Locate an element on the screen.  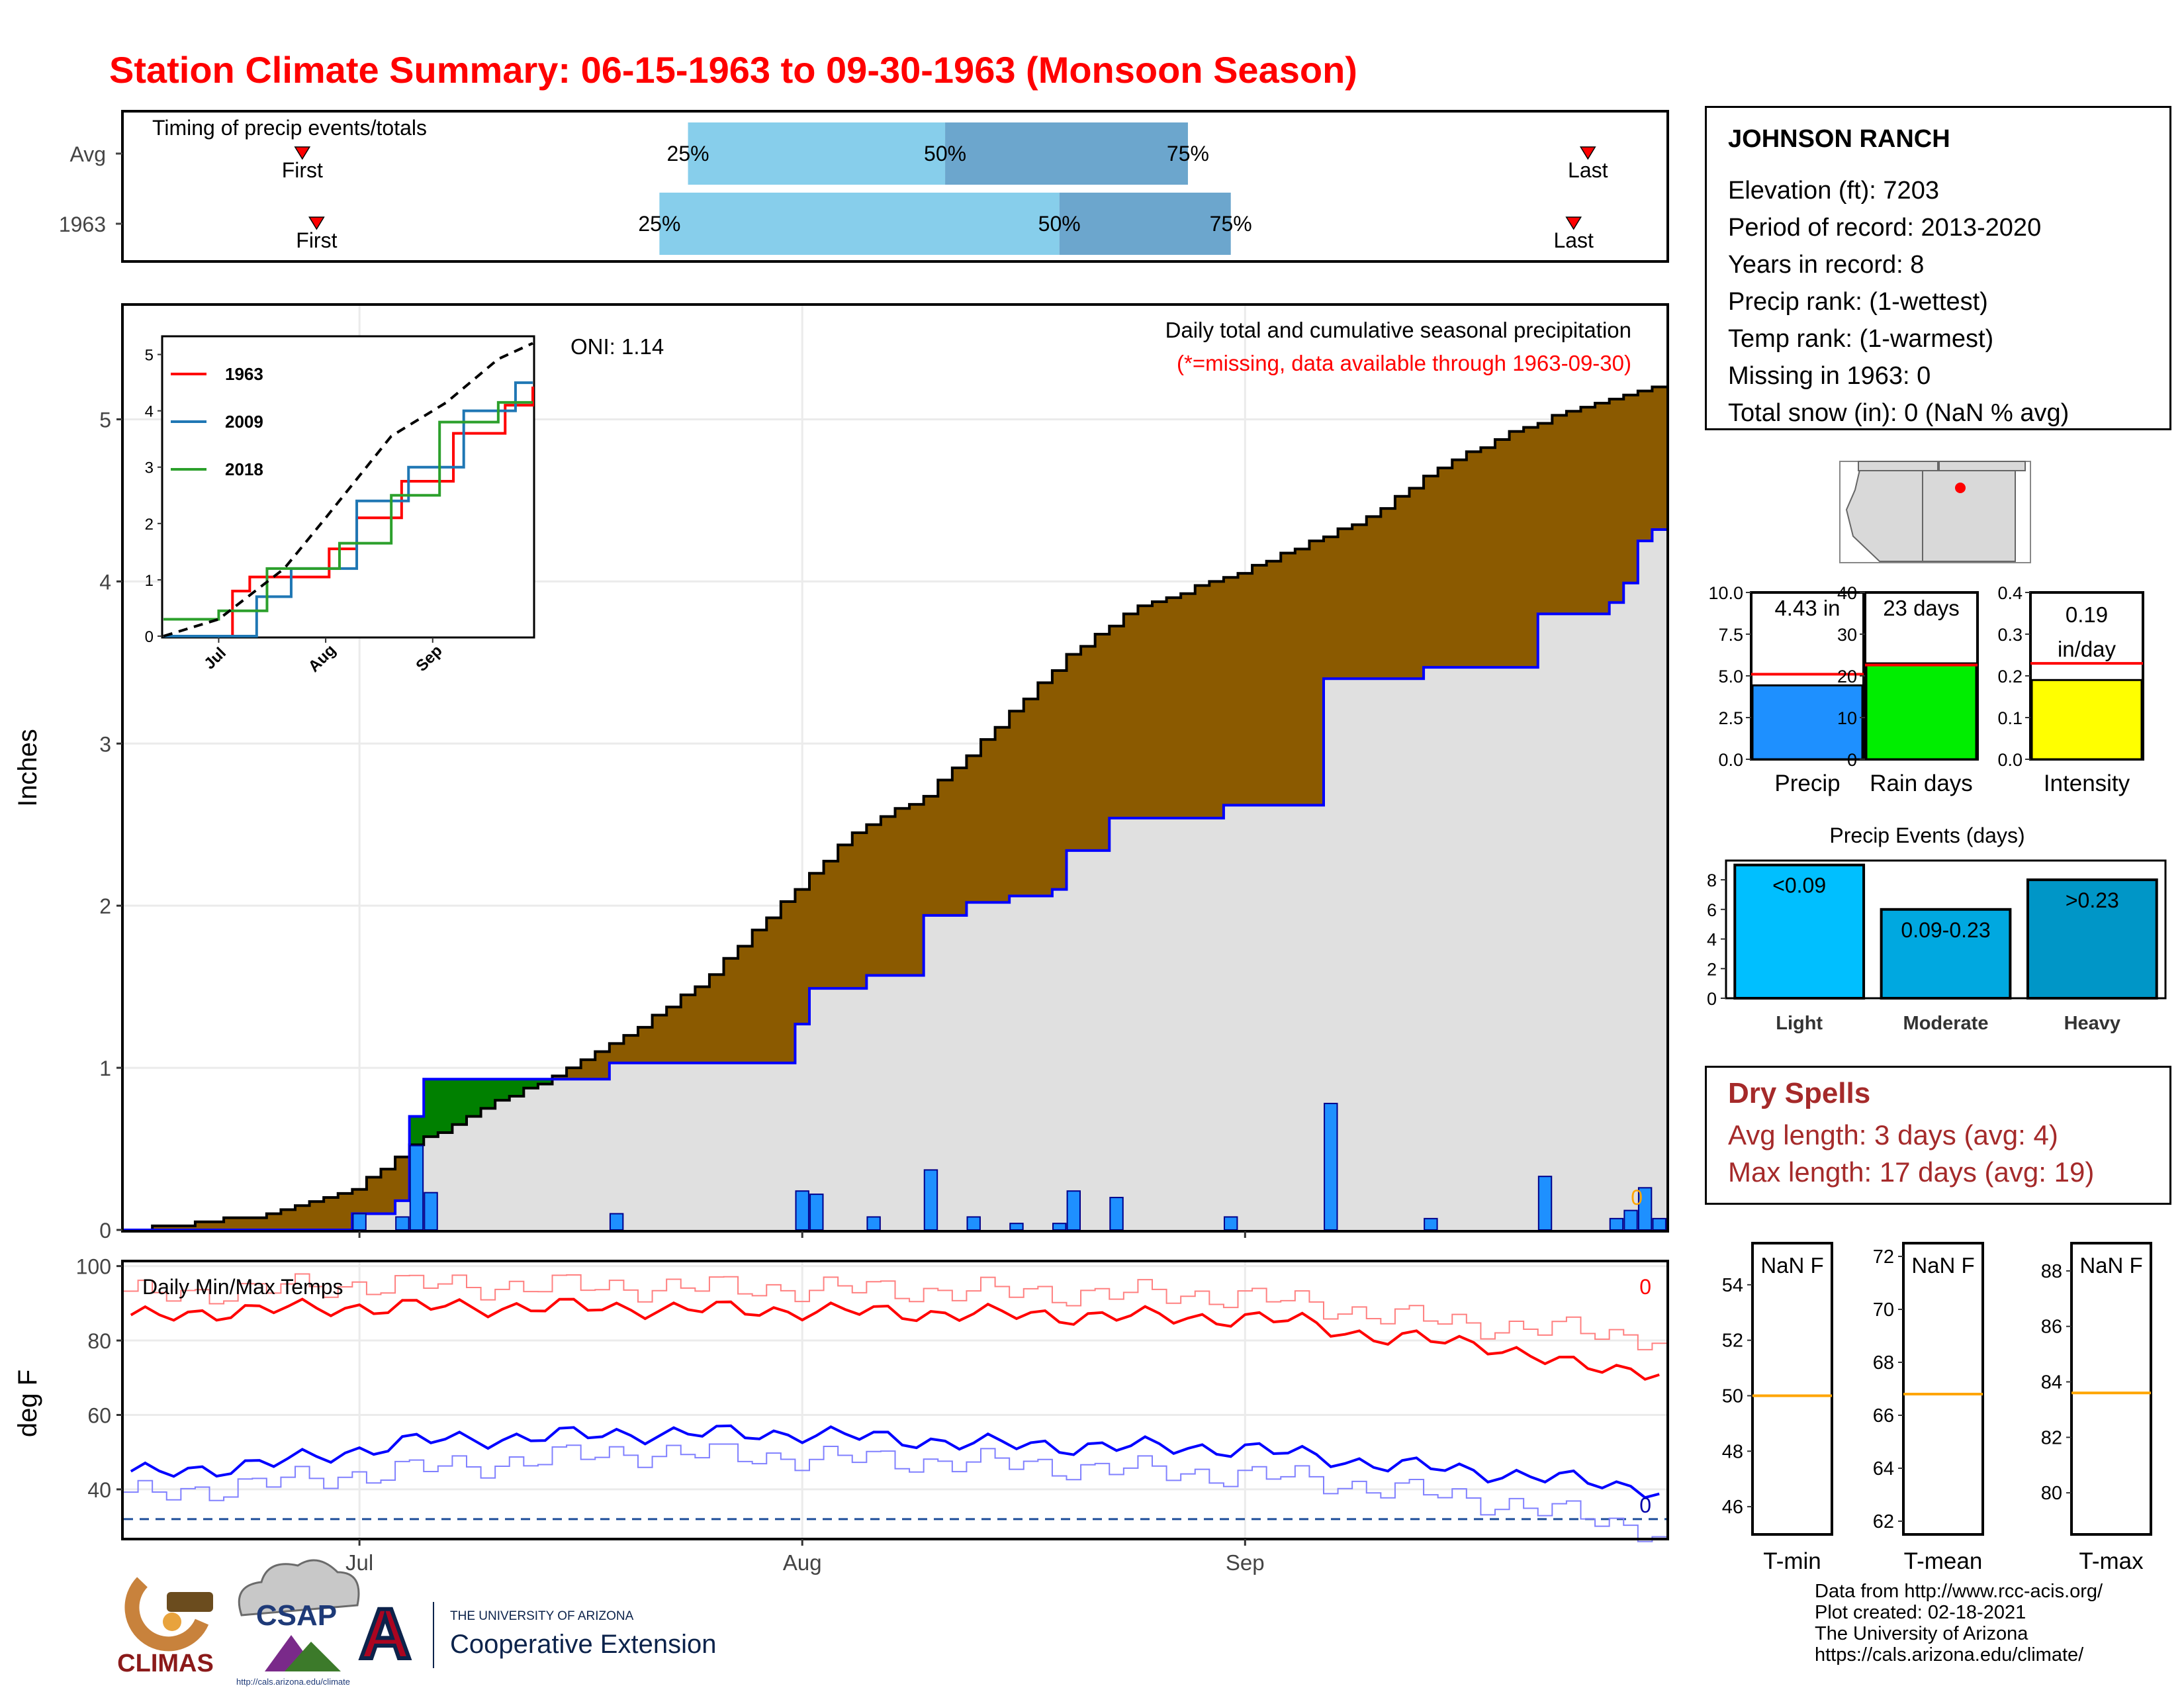
mini-bar-ytick-label: 0.1 is located at coordinates (2010, 718).